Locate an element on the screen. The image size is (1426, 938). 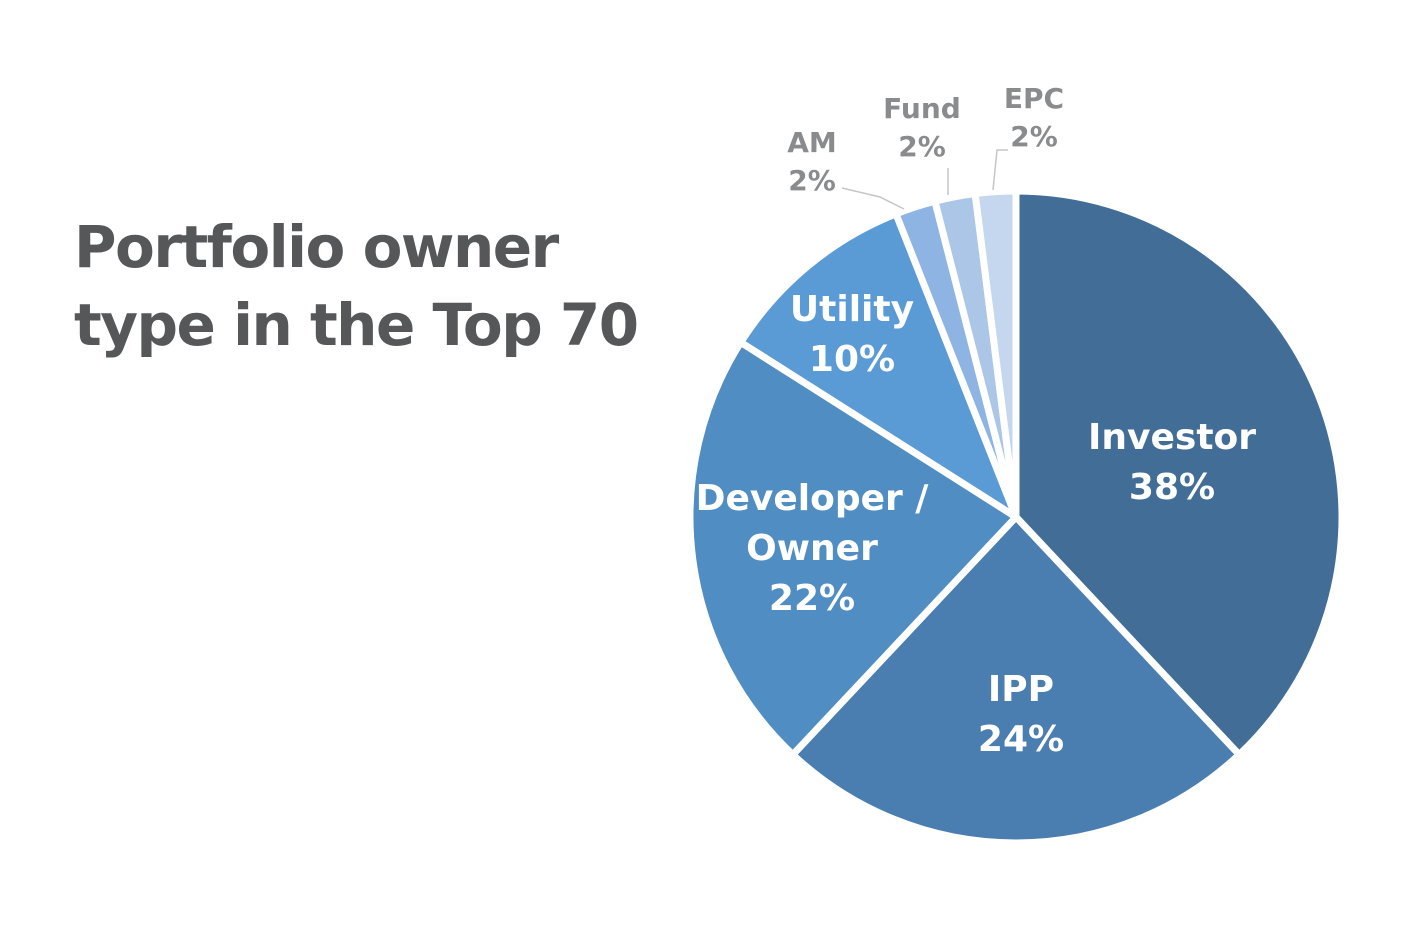
pie-slice-utility is located at coordinates (878, 365).